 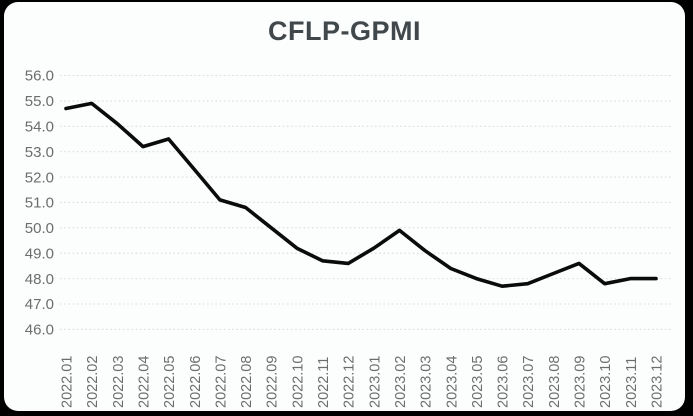 What do you see at coordinates (401, 382) in the screenshot?
I see `x-tick-label: 2023.02` at bounding box center [401, 382].